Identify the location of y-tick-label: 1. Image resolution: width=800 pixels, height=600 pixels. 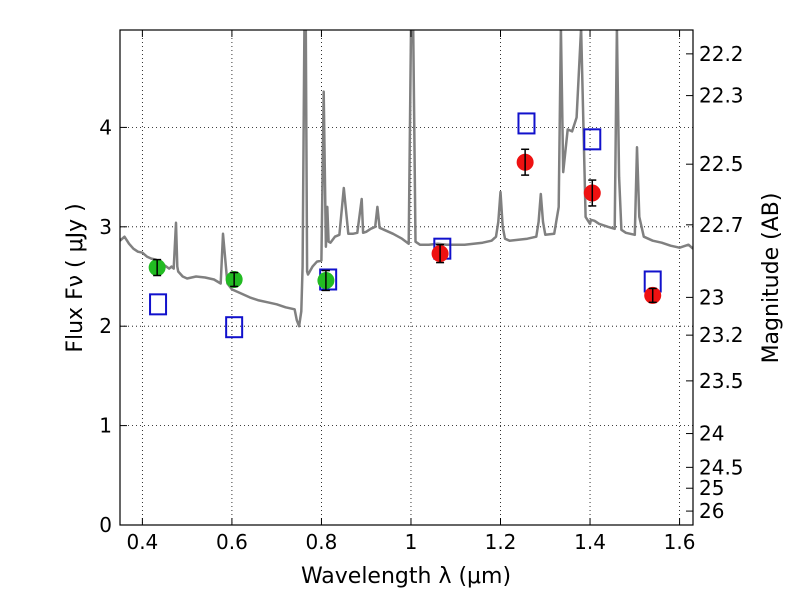
(105, 426).